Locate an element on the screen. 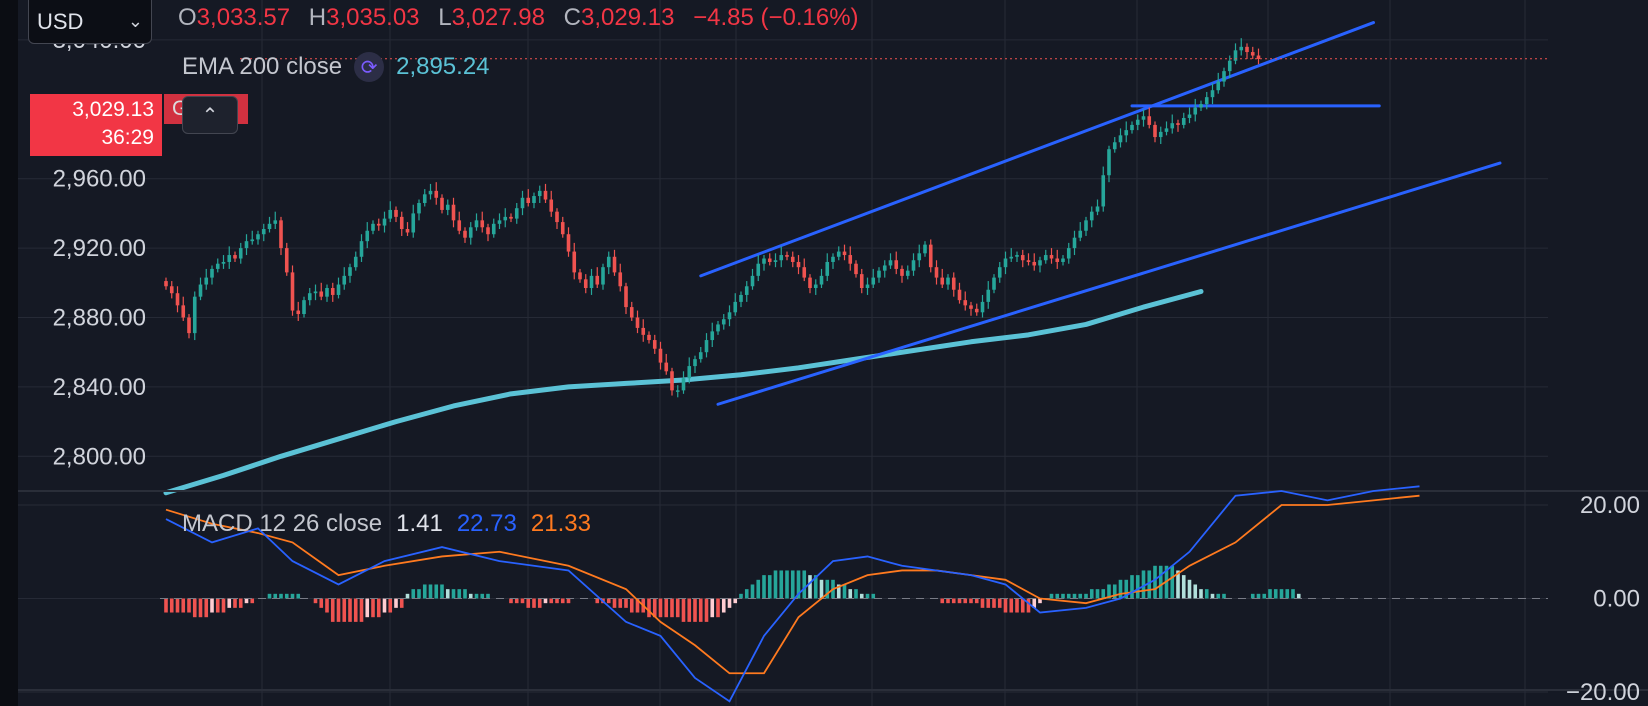  currency-select: USD ⌄ is located at coordinates (90, 22).